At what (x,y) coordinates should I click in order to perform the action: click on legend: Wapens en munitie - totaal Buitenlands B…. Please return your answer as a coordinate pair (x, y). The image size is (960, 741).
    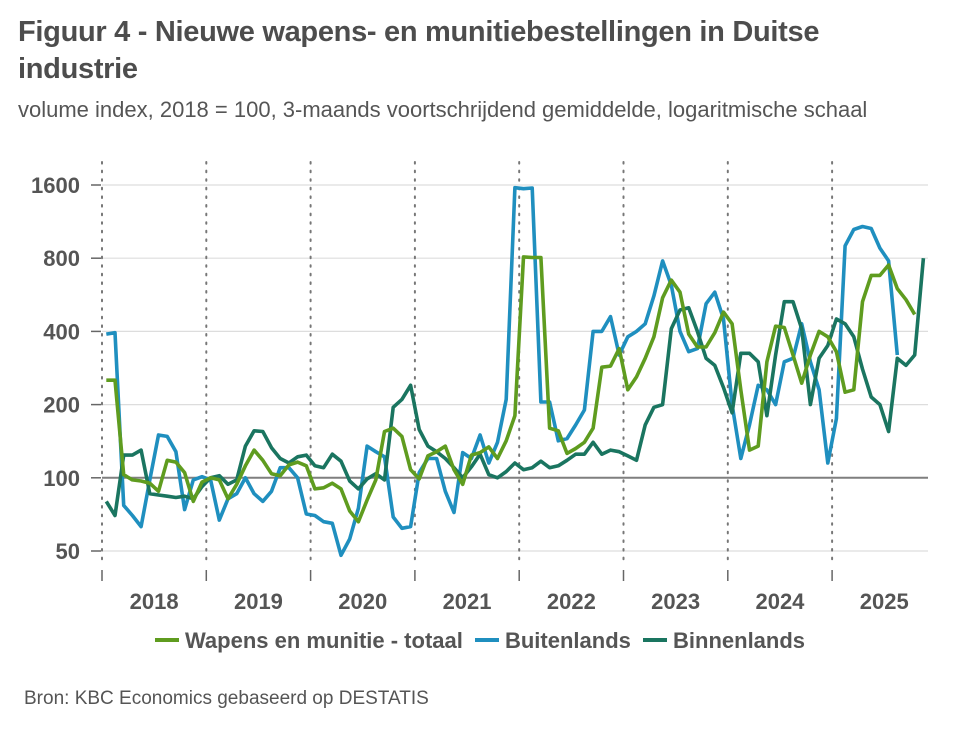
    Looking at the image, I should click on (480, 641).